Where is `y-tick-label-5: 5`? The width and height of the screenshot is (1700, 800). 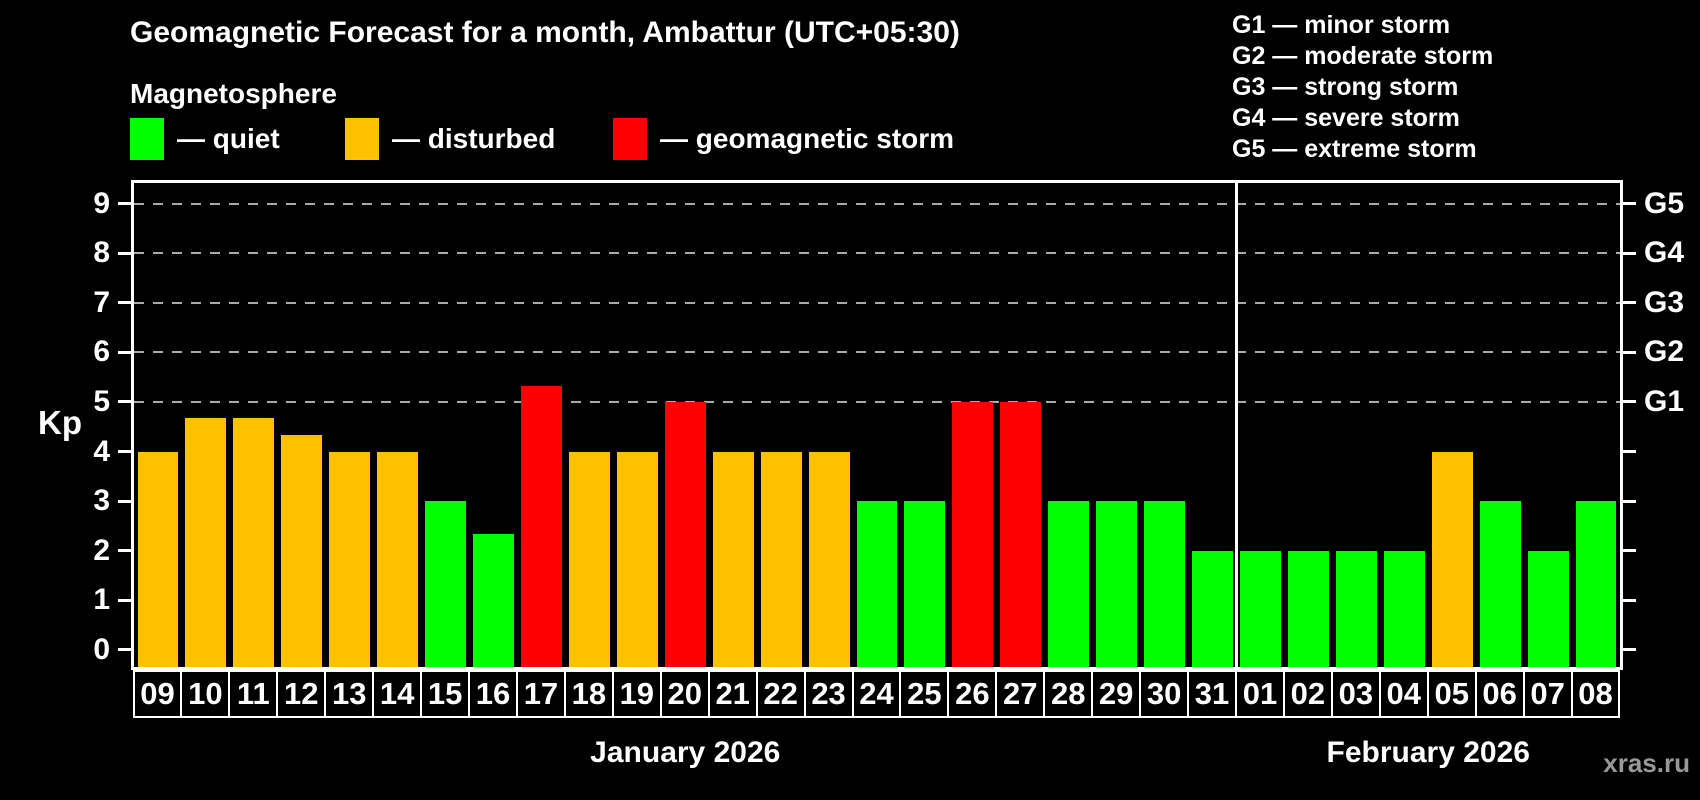 y-tick-label-5: 5 is located at coordinates (101, 401).